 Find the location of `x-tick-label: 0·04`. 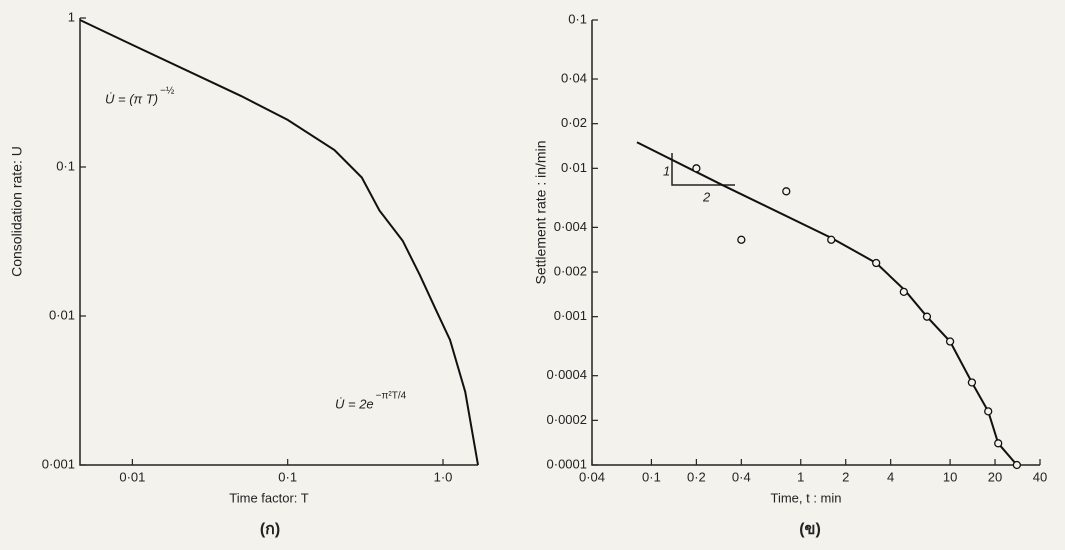

x-tick-label: 0·04 is located at coordinates (592, 476).